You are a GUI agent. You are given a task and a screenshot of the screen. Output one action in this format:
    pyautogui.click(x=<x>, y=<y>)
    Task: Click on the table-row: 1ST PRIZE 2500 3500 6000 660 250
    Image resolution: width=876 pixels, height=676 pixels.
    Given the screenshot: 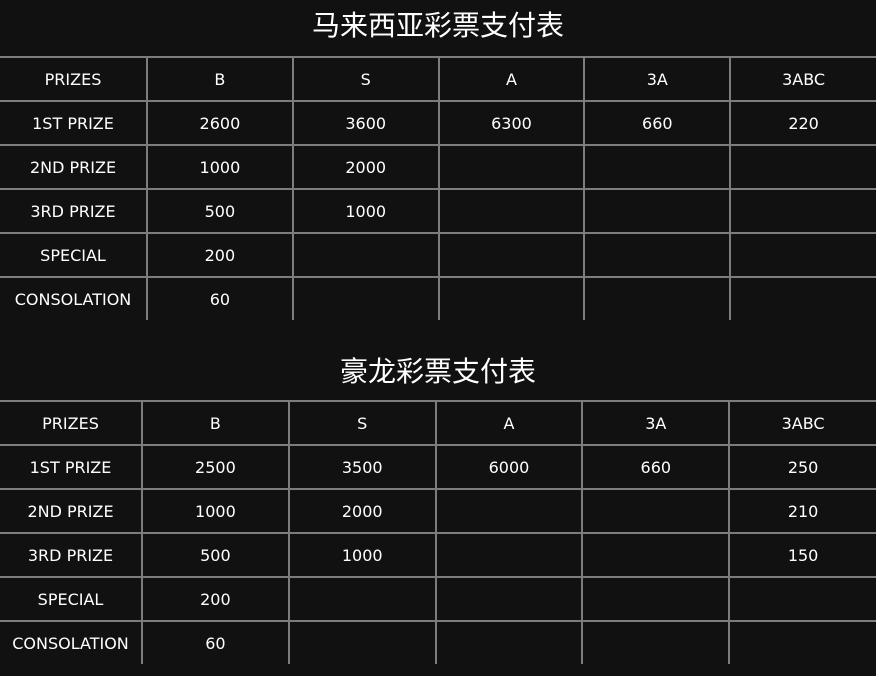 What is the action you would take?
    pyautogui.click(x=438, y=467)
    